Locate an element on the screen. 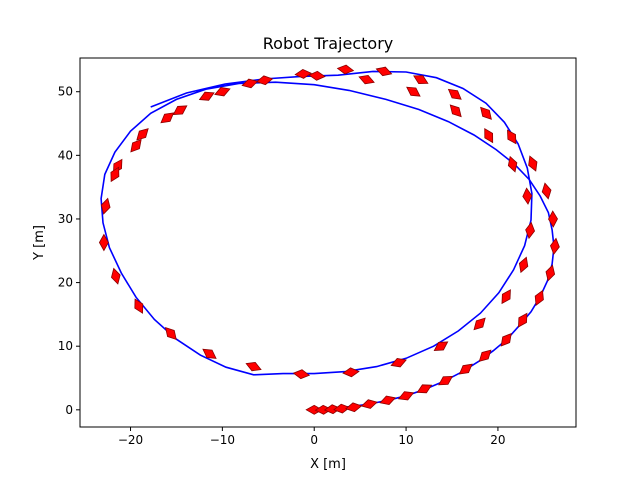  x-axis-label: X [m] is located at coordinates (328, 464).